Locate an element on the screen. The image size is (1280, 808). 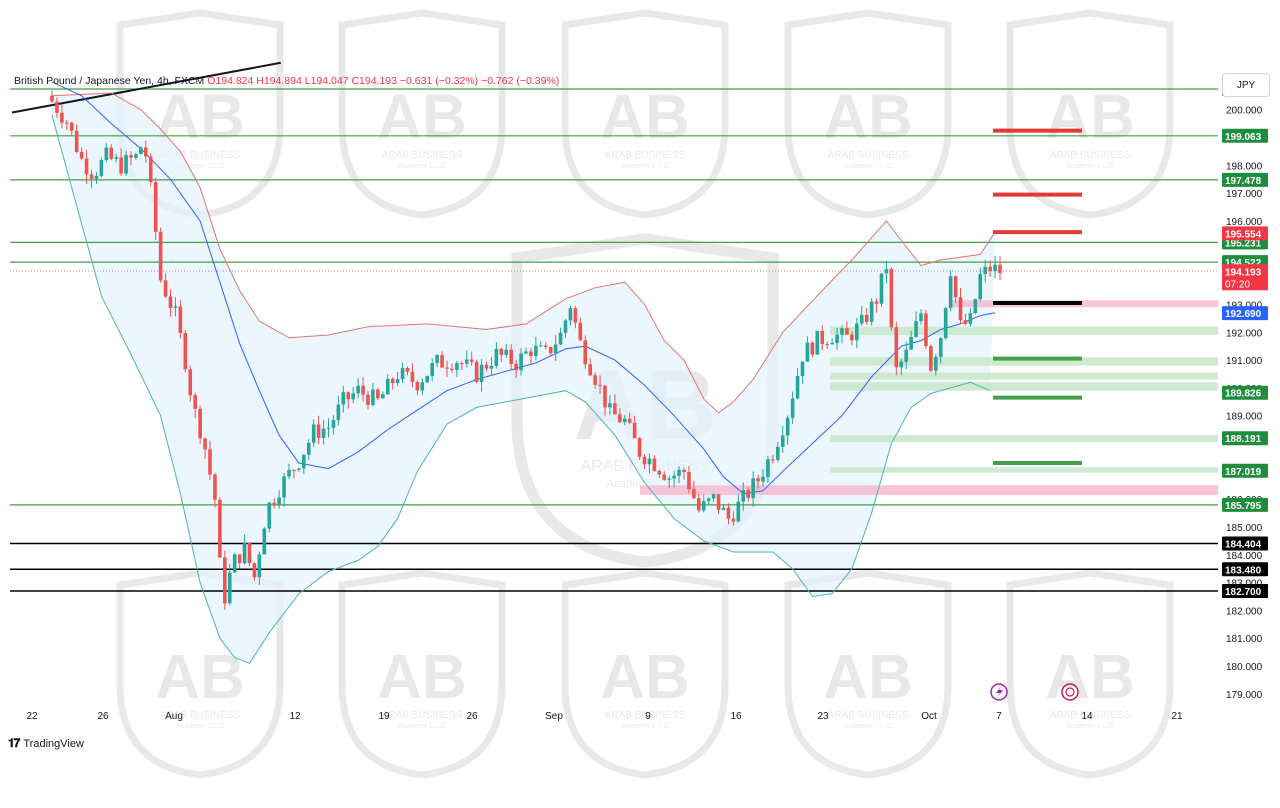
price-tag-bg is located at coordinates (1245, 277).